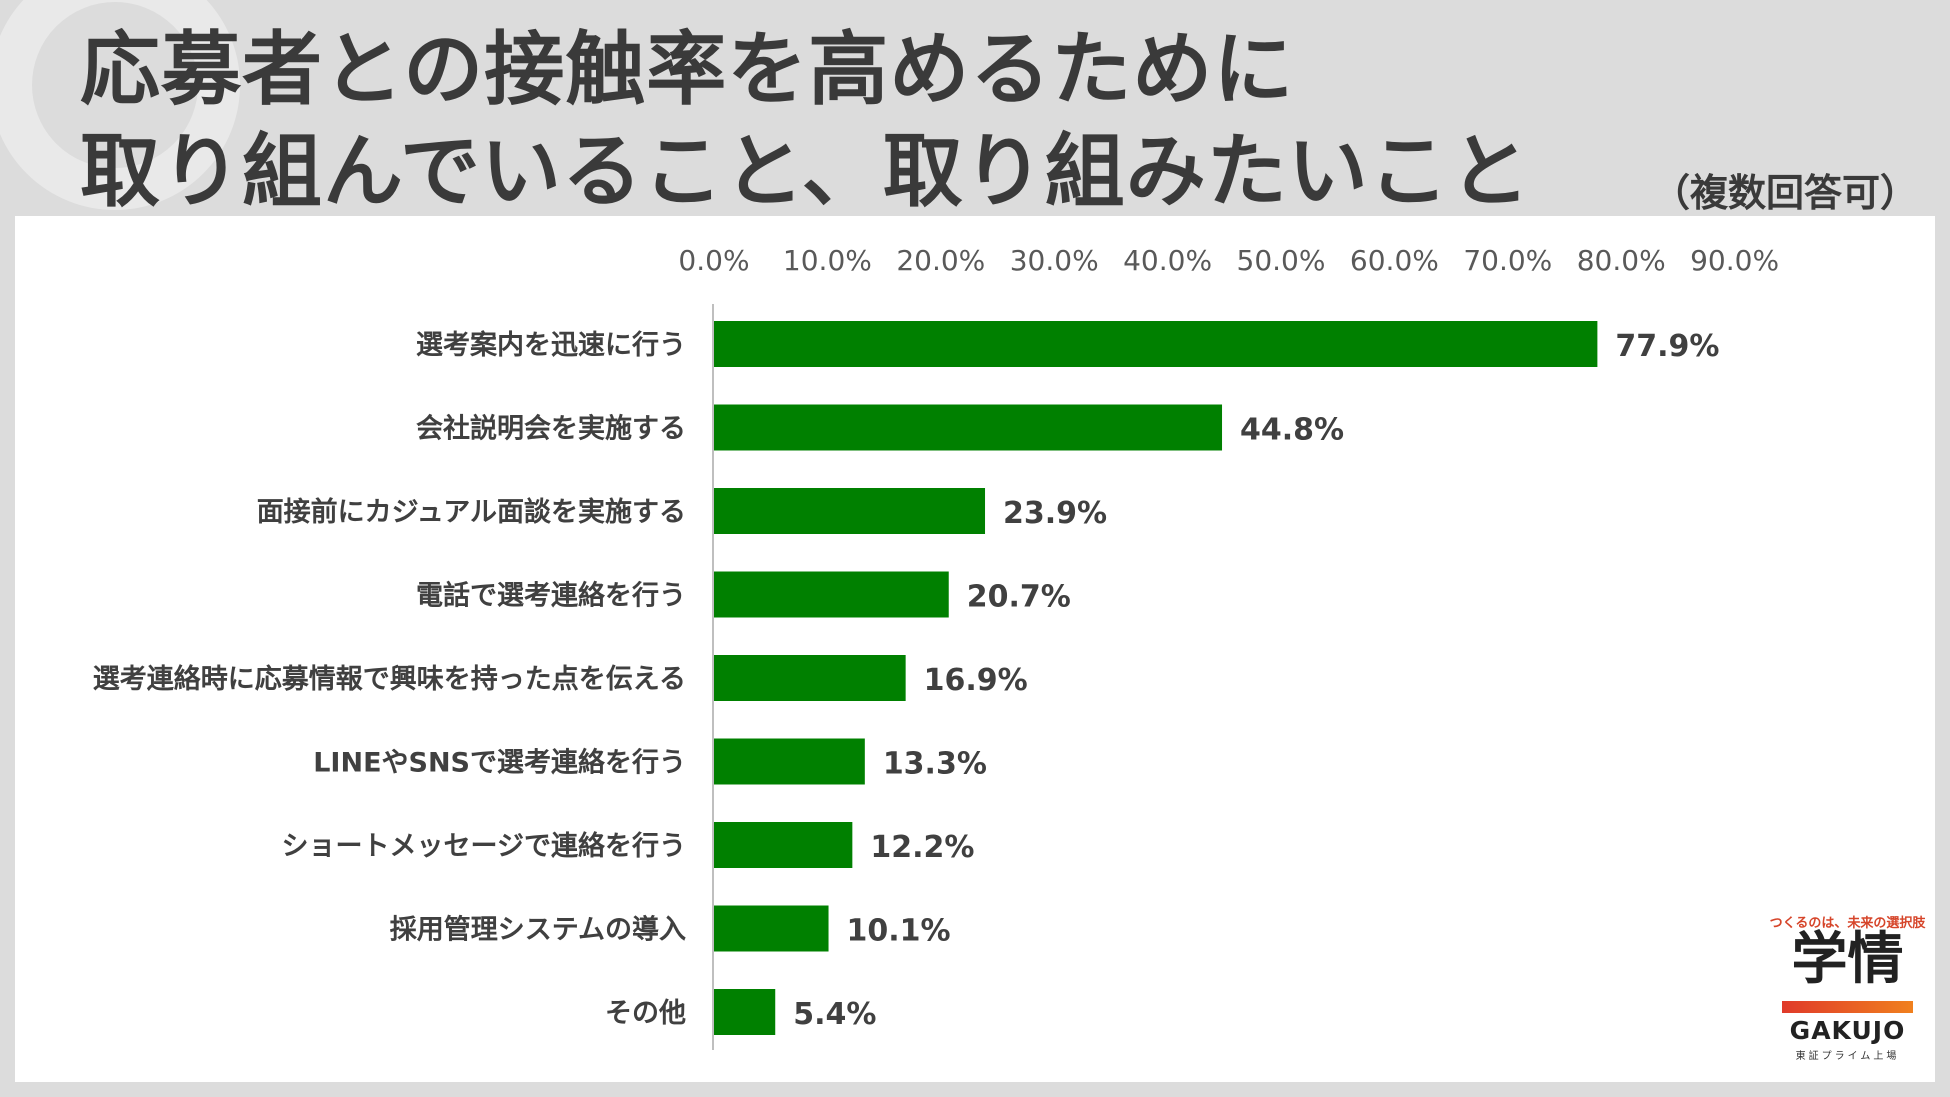 The image size is (1950, 1097). What do you see at coordinates (1055, 513) in the screenshot?
I see `value-label: 23.9%` at bounding box center [1055, 513].